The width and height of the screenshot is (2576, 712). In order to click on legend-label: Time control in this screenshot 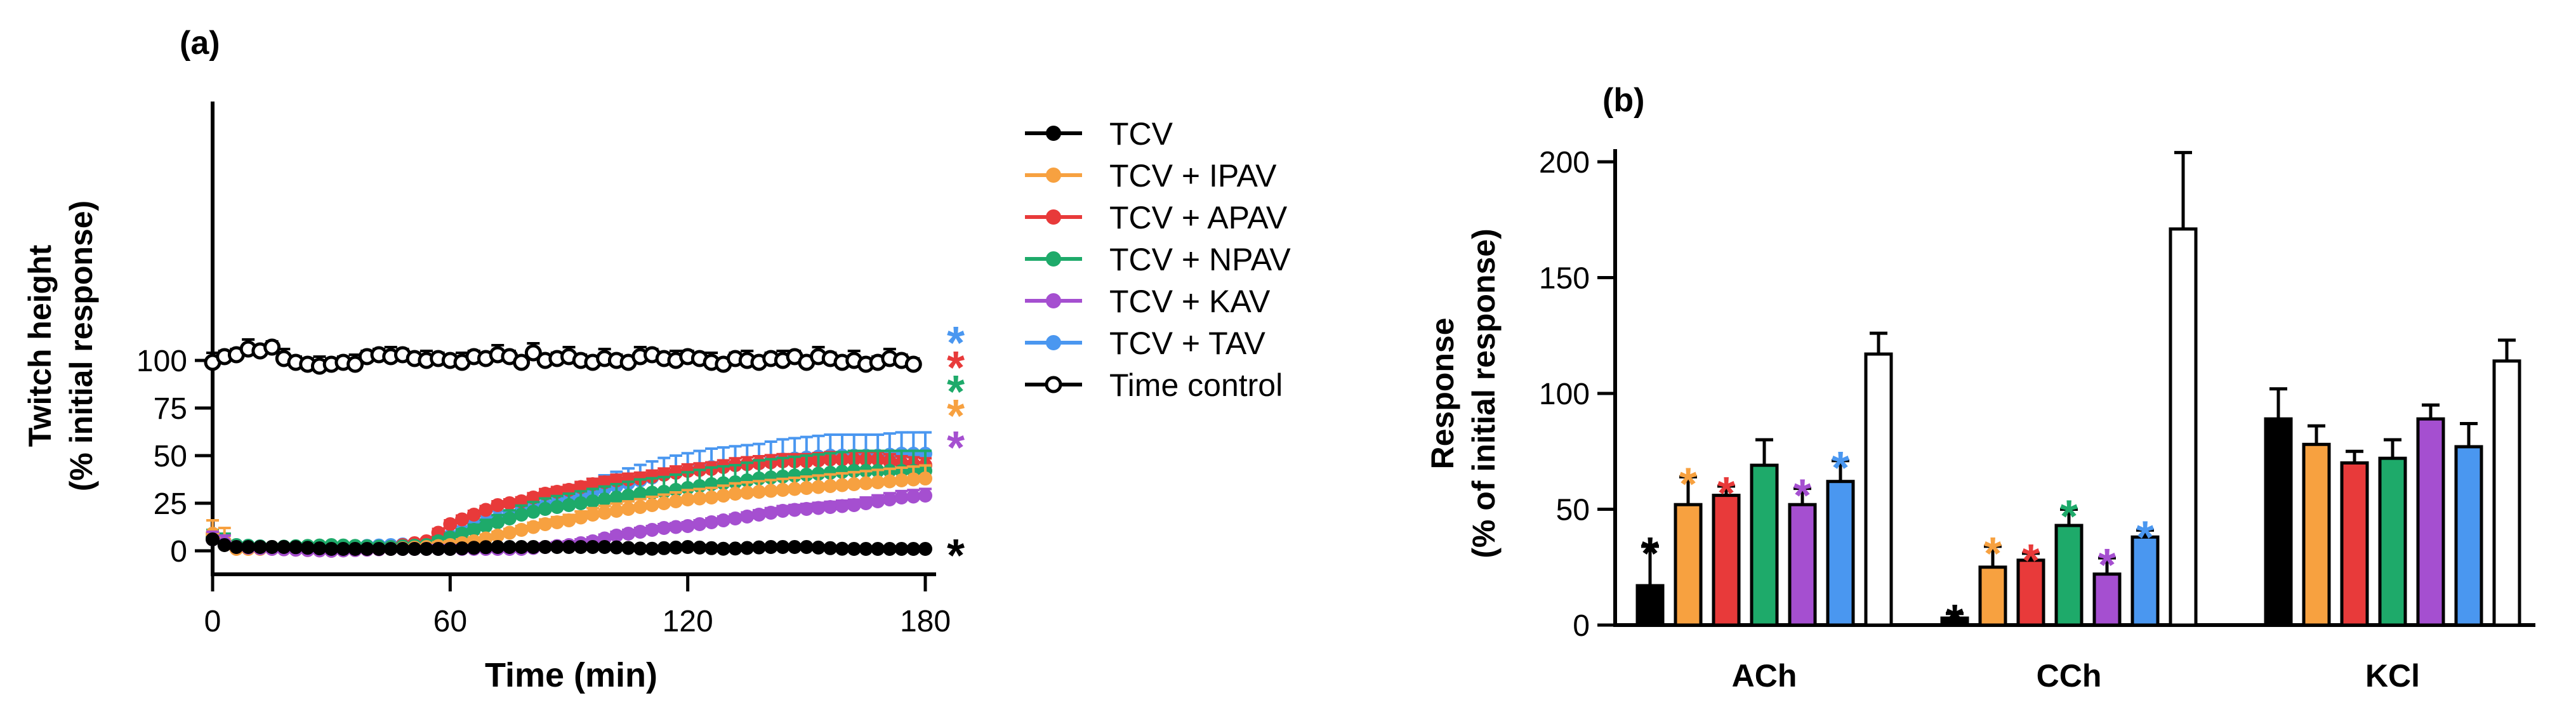, I will do `click(1196, 385)`.